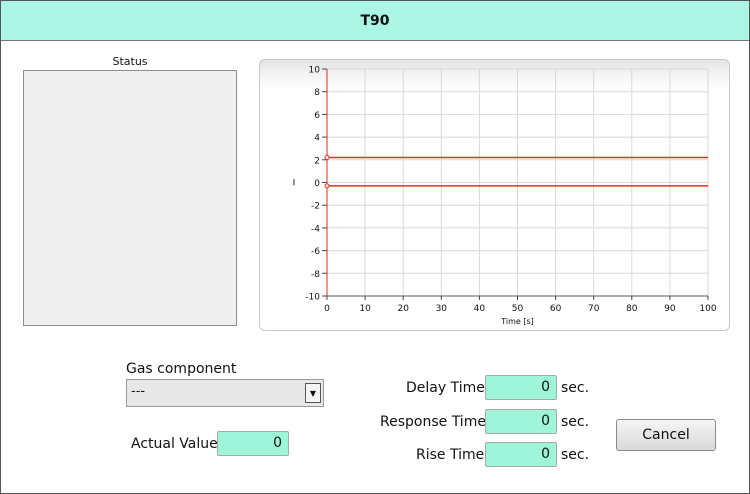 The height and width of the screenshot is (494, 750). What do you see at coordinates (365, 309) in the screenshot?
I see `x-tick-label: 10` at bounding box center [365, 309].